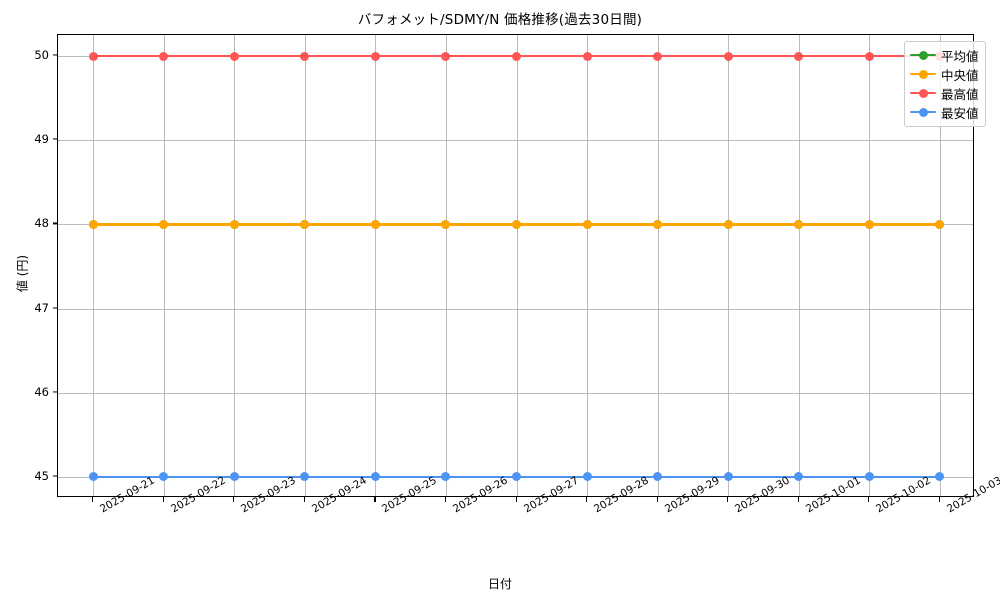 This screenshot has width=1000, height=600. I want to click on legend-item-2: 中央値, so click(944, 74).